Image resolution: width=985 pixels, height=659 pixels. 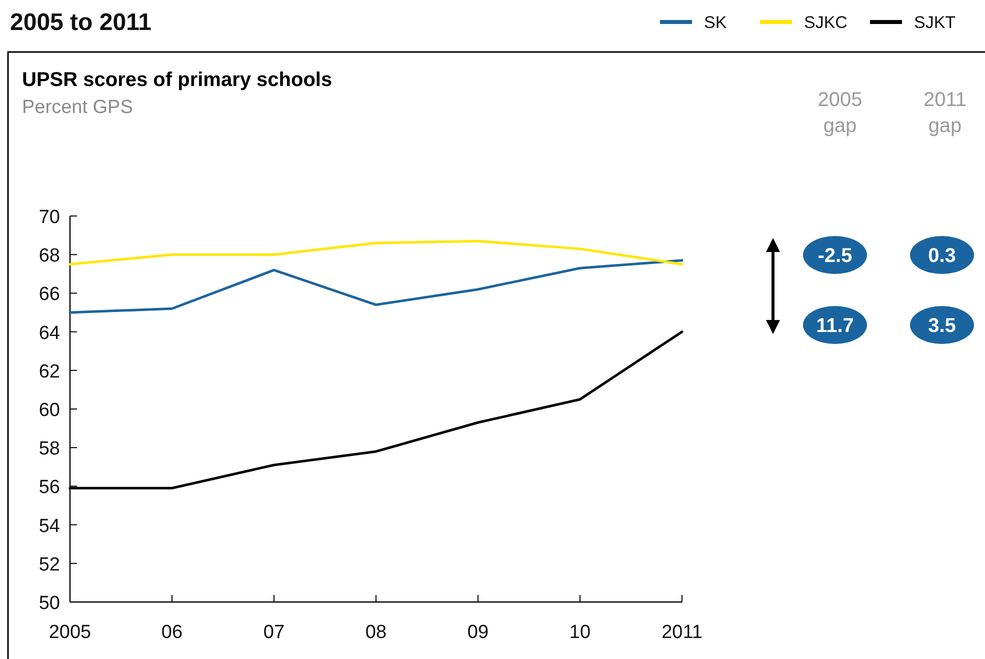 What do you see at coordinates (49, 217) in the screenshot?
I see `y-tick-label: 70` at bounding box center [49, 217].